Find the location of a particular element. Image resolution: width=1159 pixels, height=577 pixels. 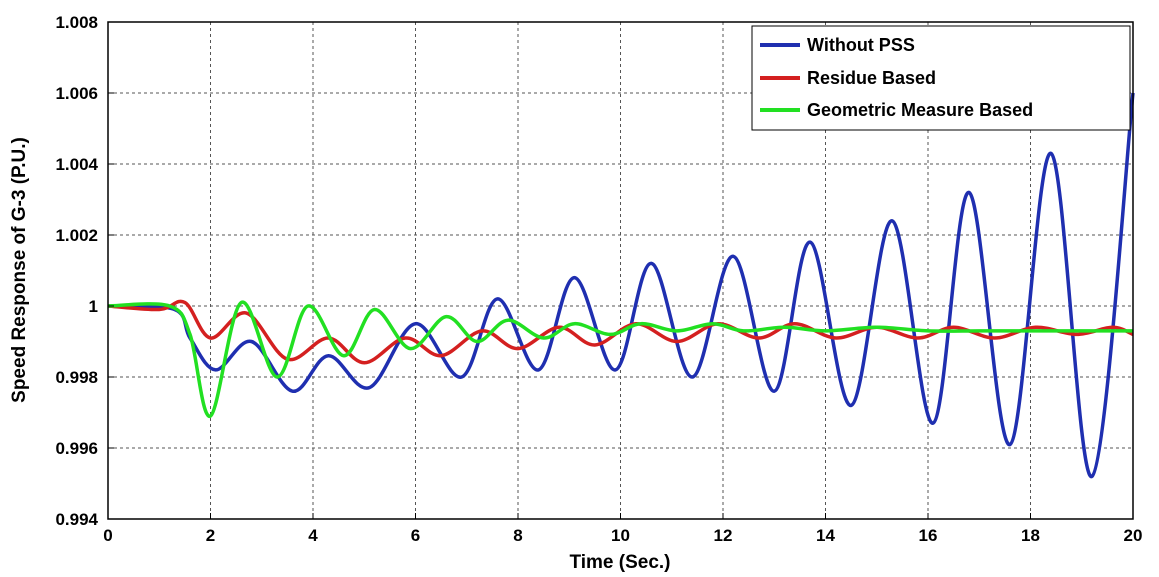

y-tick-label: 0.996 is located at coordinates (76, 448).